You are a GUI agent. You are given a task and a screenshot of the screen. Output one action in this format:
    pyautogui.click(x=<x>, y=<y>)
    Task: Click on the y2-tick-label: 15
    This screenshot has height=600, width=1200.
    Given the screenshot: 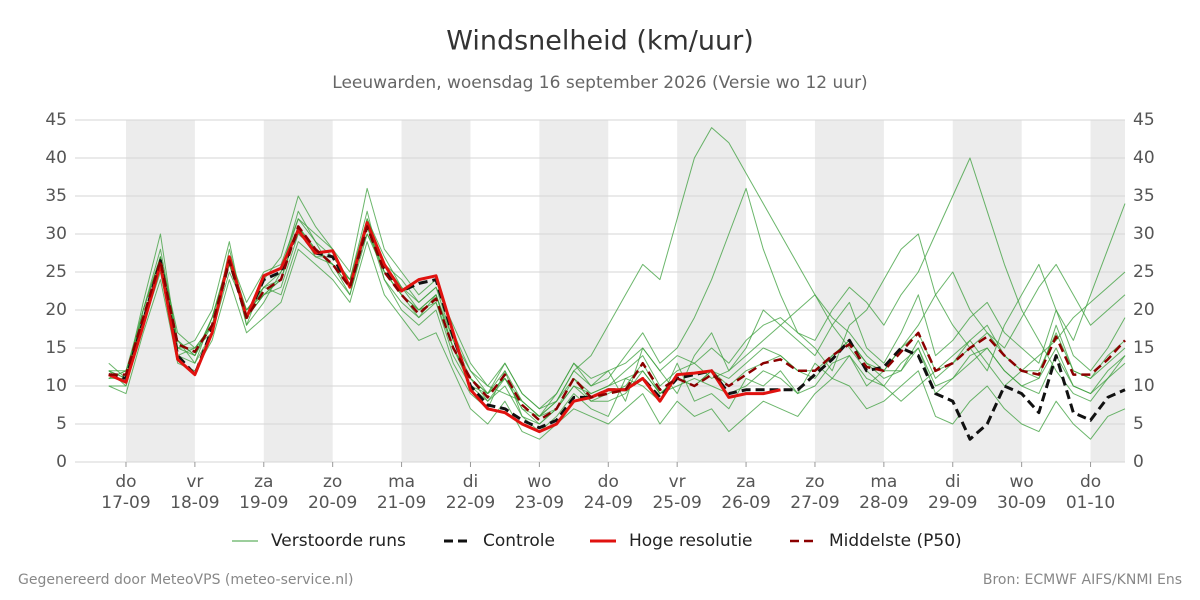 What is the action you would take?
    pyautogui.click(x=1144, y=348)
    